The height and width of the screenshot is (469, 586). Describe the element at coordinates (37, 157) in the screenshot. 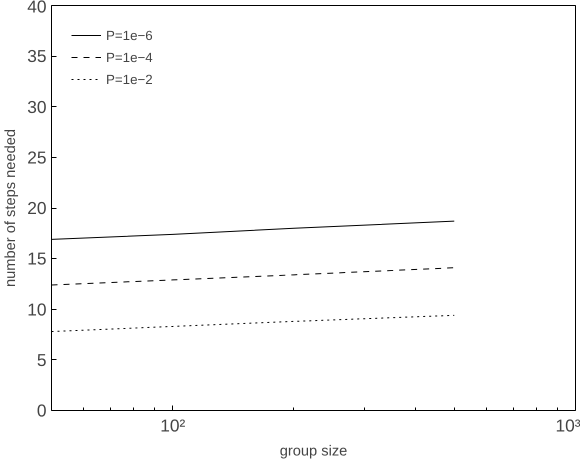

I see `y-tick-label: 25` at that location.